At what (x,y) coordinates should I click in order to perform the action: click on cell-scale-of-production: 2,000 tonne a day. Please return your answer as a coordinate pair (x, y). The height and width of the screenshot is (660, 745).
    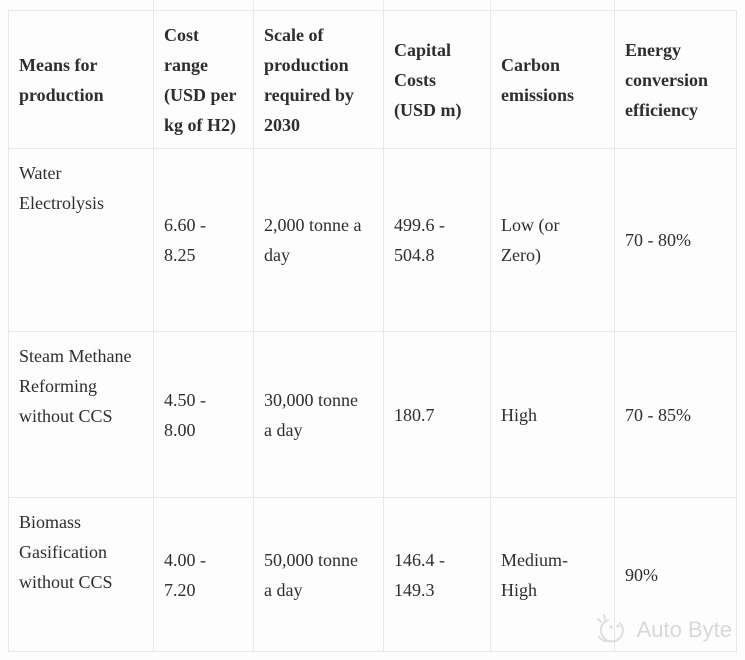
    Looking at the image, I should click on (318, 240).